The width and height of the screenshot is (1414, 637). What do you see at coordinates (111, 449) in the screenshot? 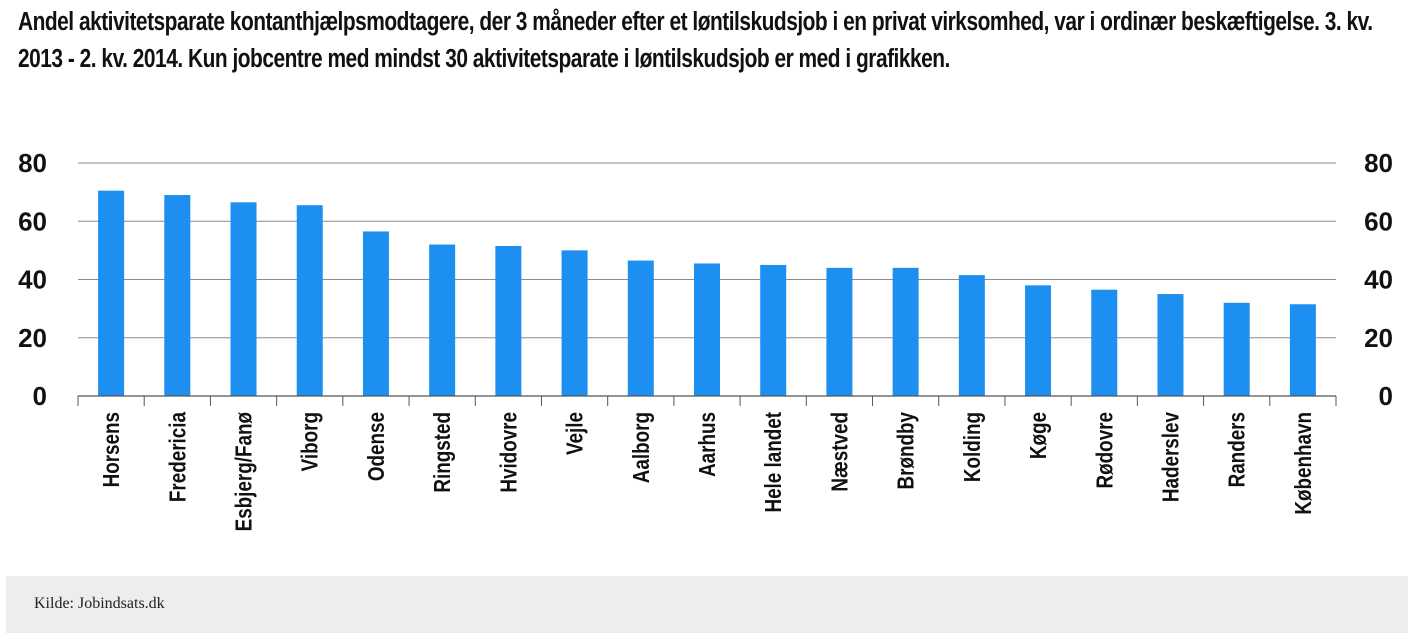
I see `x-tick-label: Horsens` at bounding box center [111, 449].